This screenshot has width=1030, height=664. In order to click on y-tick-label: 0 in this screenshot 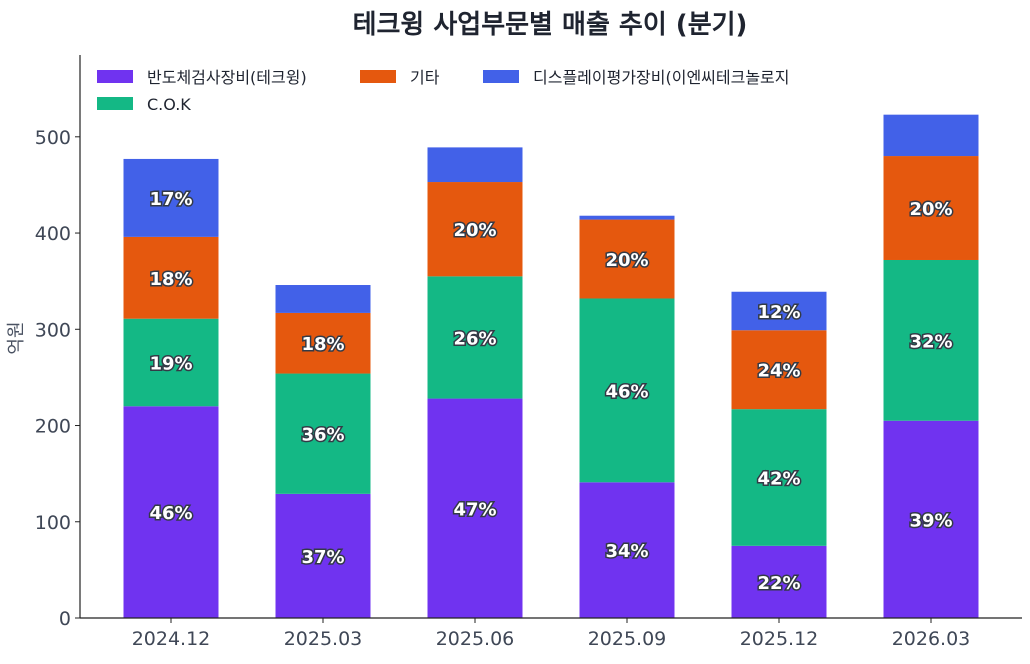, I will do `click(65, 619)`.